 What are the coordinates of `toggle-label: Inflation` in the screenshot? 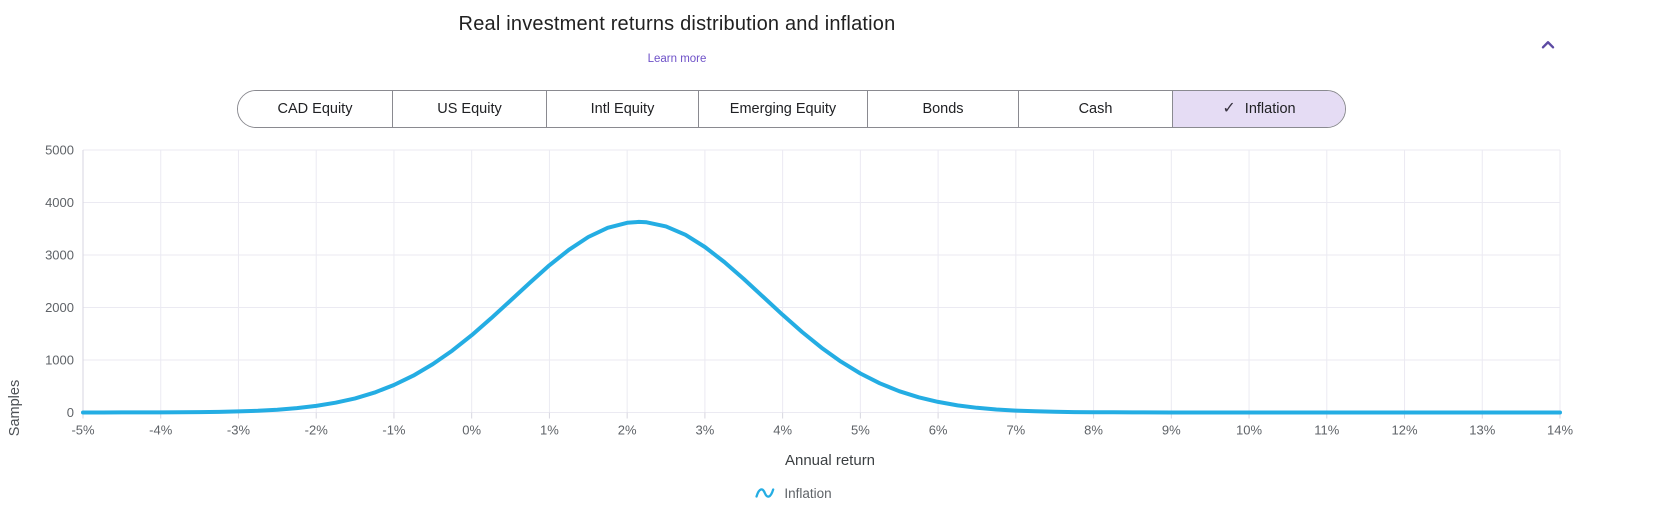 It's located at (1270, 109).